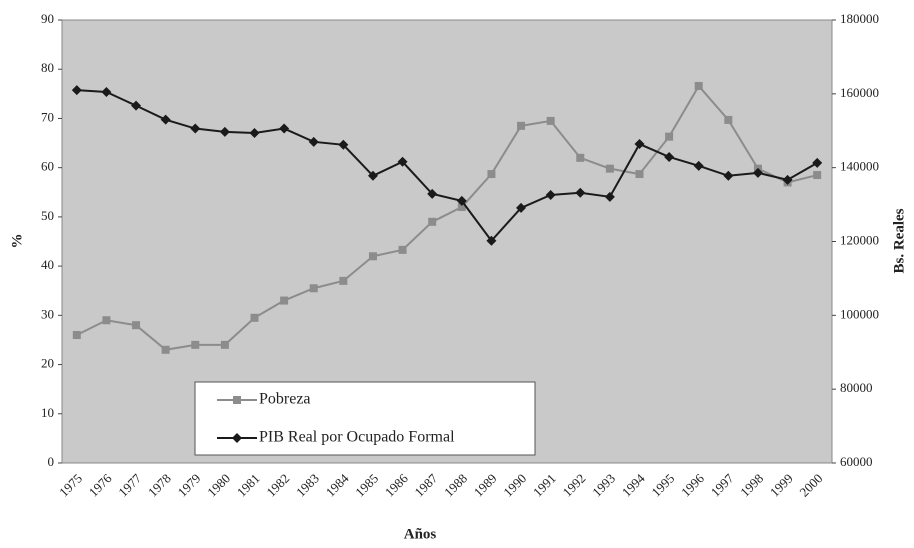 This screenshot has height=548, width=914. Describe the element at coordinates (899, 240) in the screenshot. I see `y2-axis-title: Bs. Reales` at that location.